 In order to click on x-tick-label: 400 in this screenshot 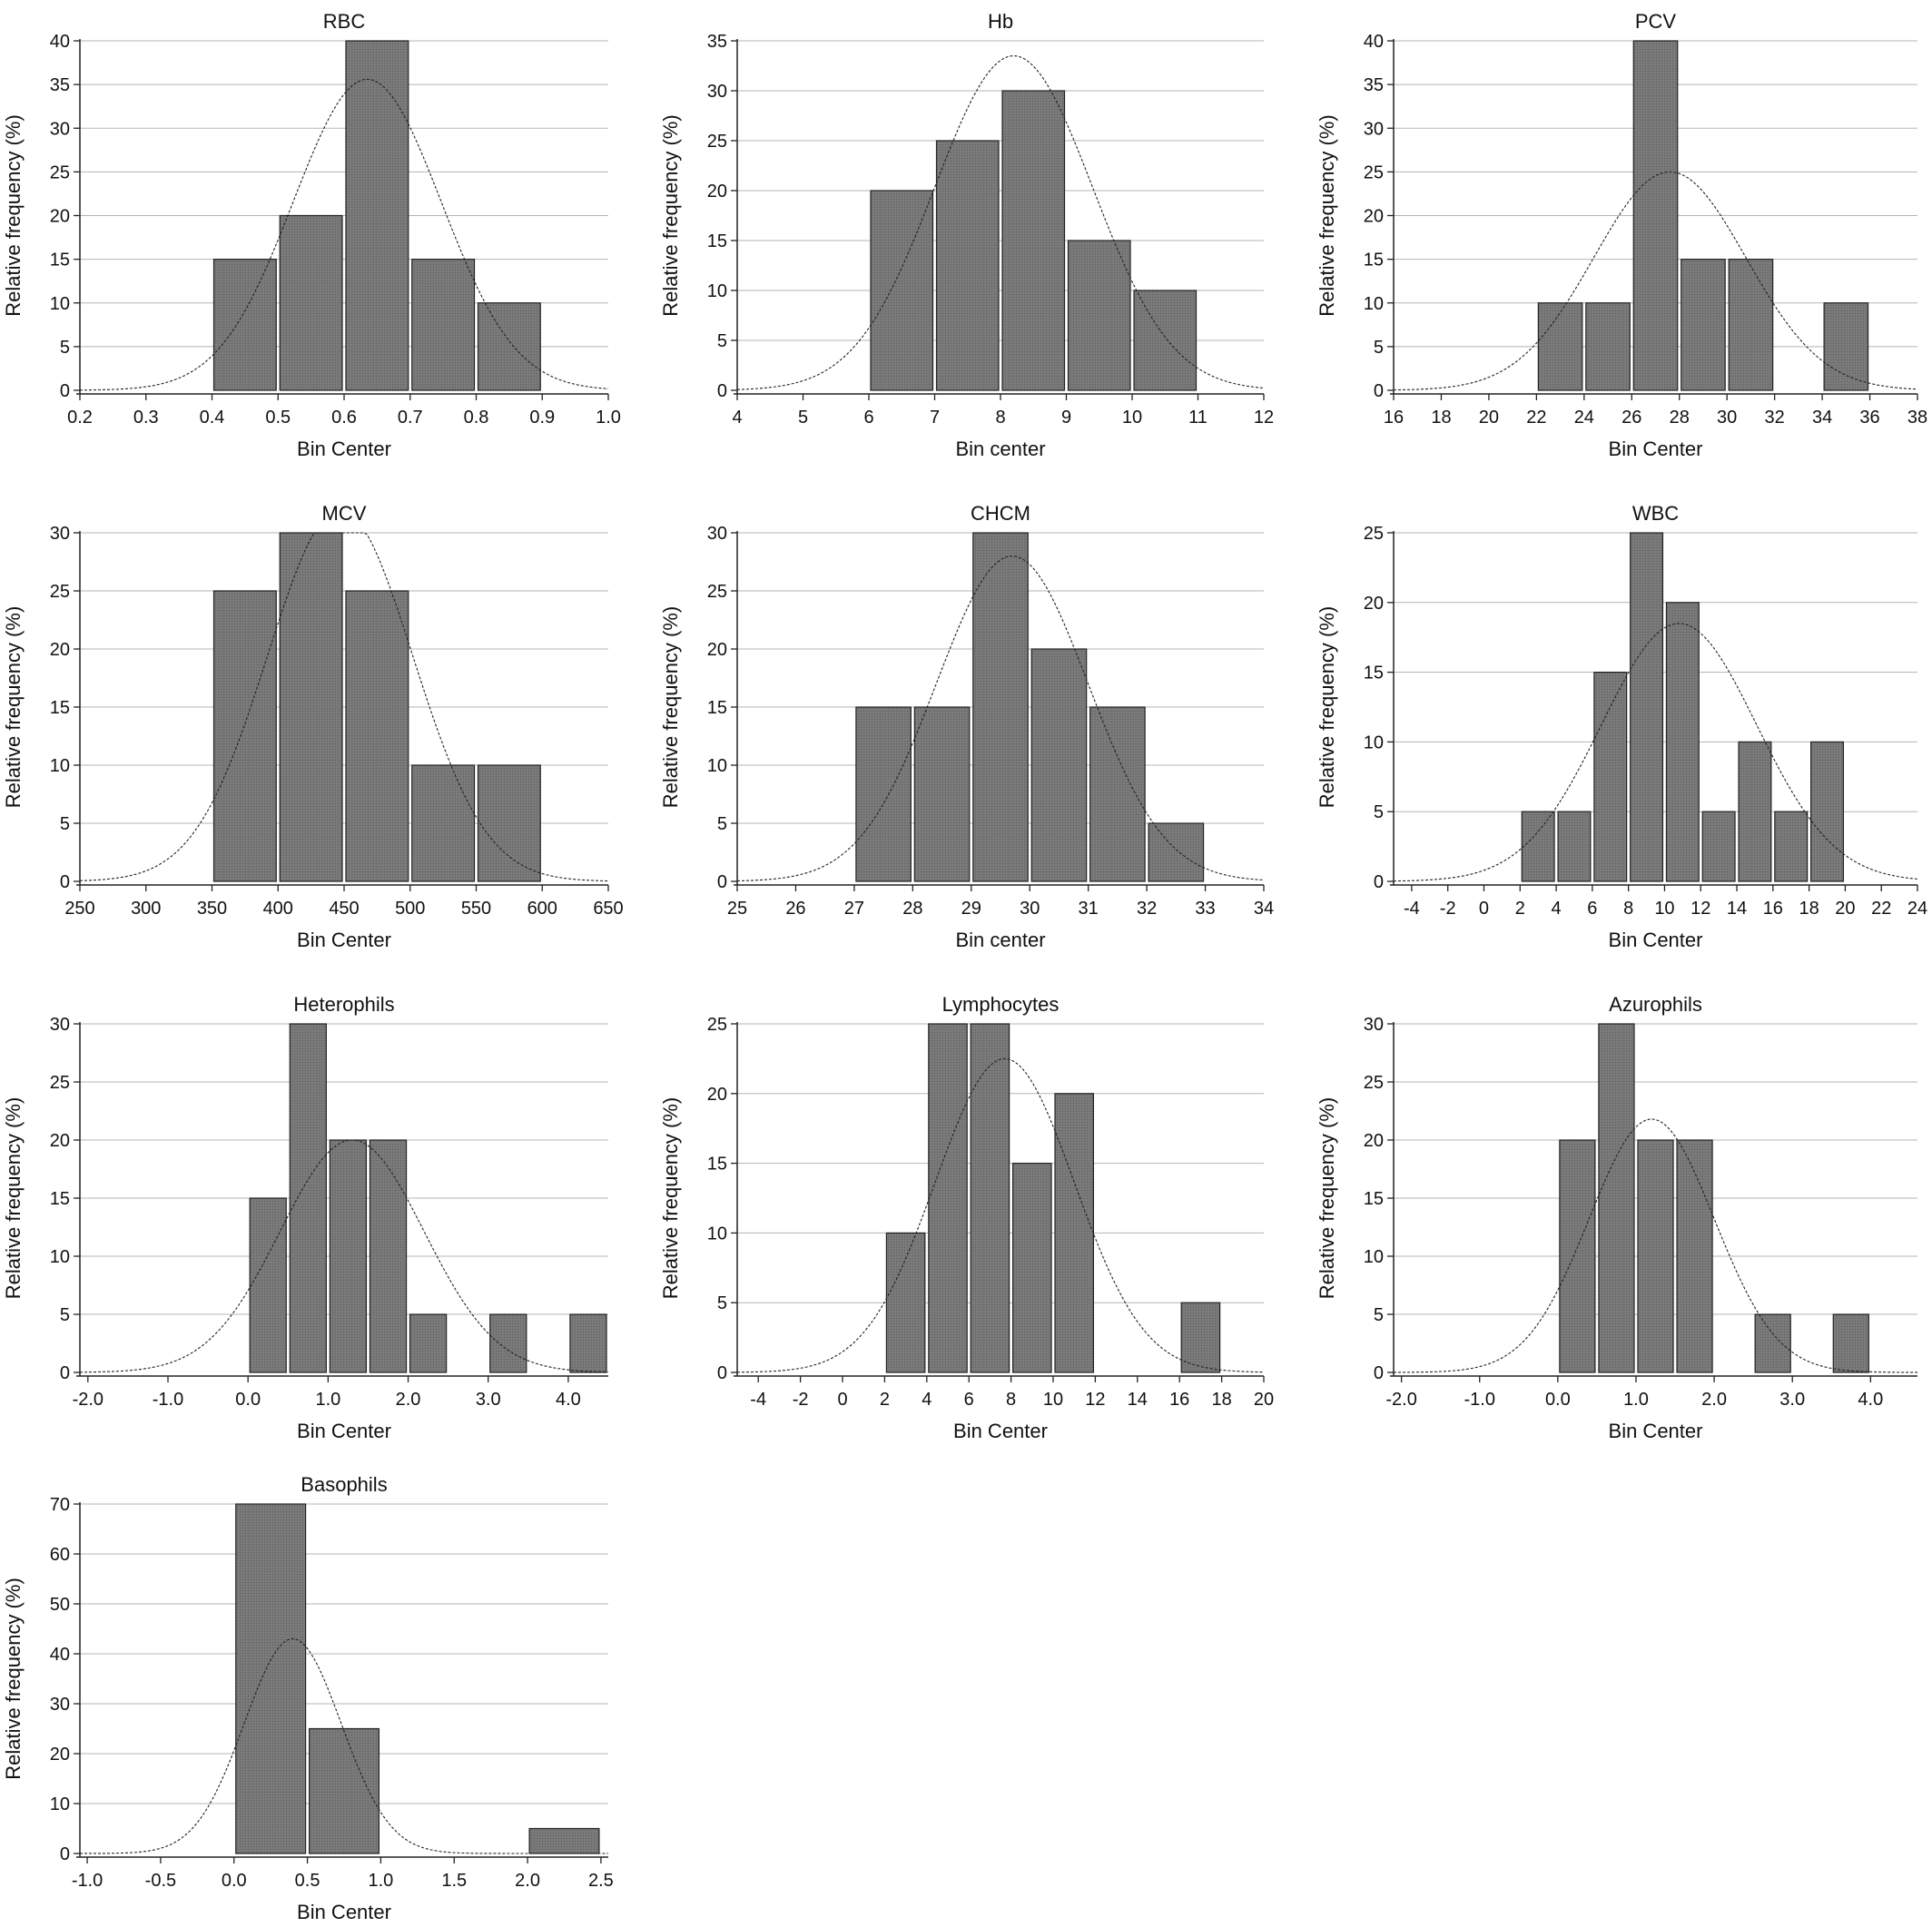, I will do `click(278, 909)`.